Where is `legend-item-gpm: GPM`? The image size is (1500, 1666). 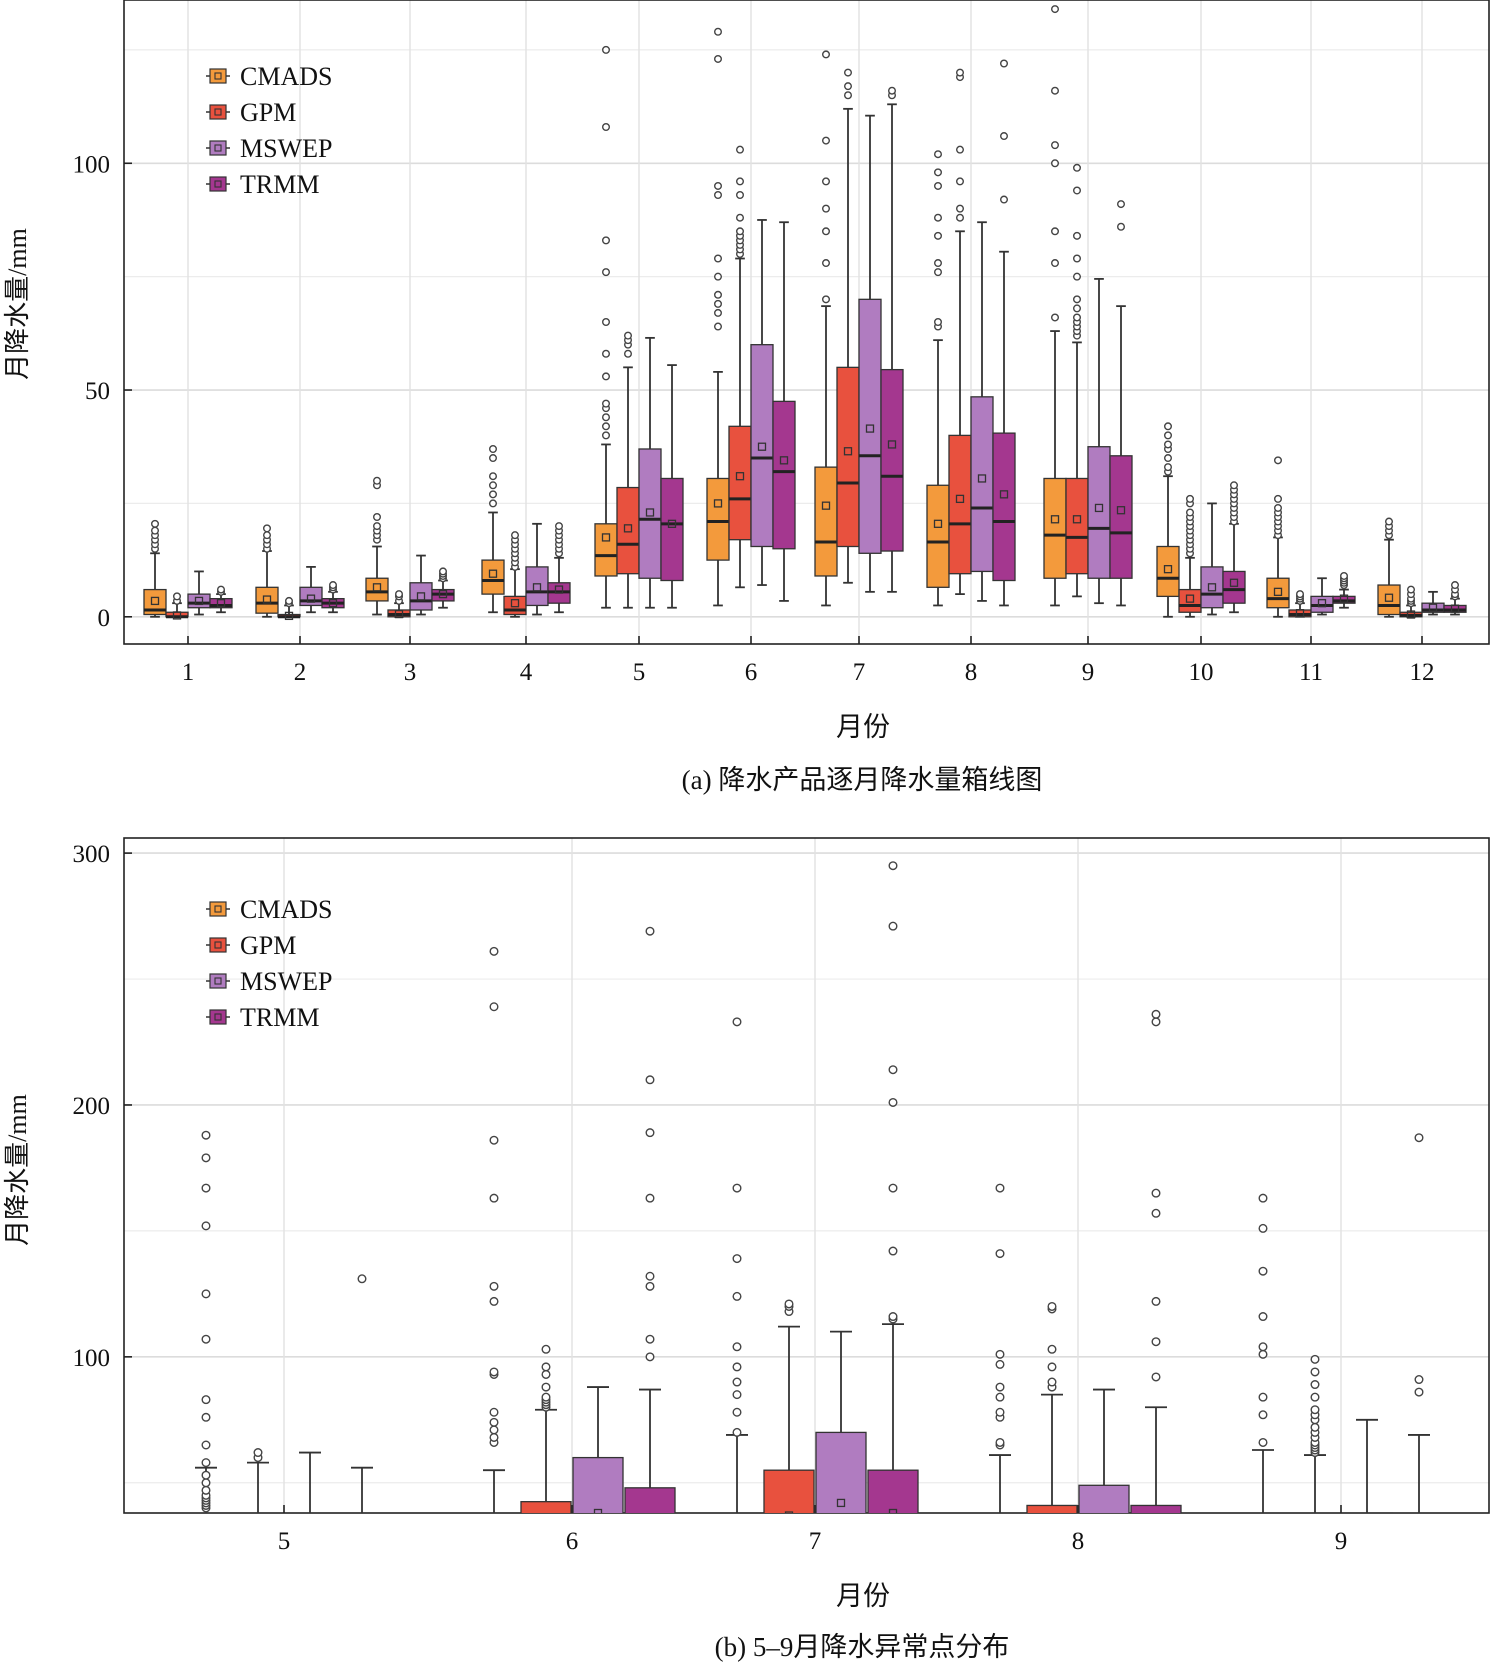 legend-item-gpm: GPM is located at coordinates (251, 945).